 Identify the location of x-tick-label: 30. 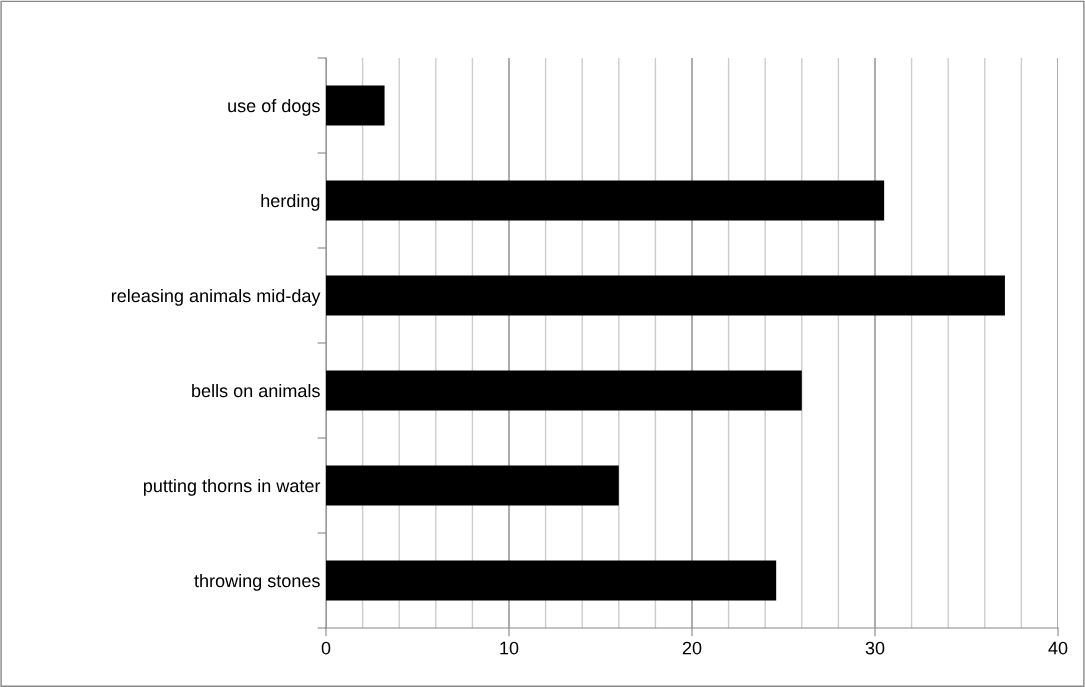
(875, 648).